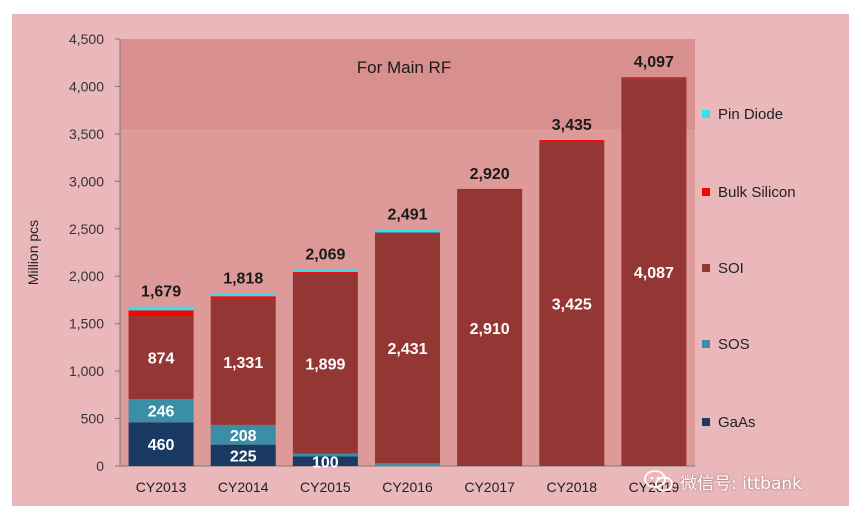  I want to click on bar-data-label: 2,431, so click(407, 349).